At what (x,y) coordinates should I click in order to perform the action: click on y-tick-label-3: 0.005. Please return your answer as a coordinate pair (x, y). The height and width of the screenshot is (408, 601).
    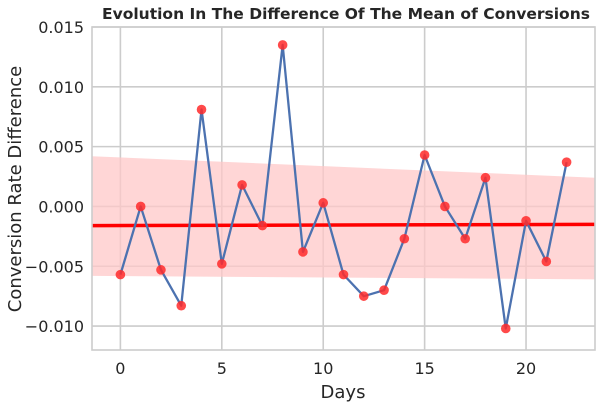
    Looking at the image, I should click on (61, 147).